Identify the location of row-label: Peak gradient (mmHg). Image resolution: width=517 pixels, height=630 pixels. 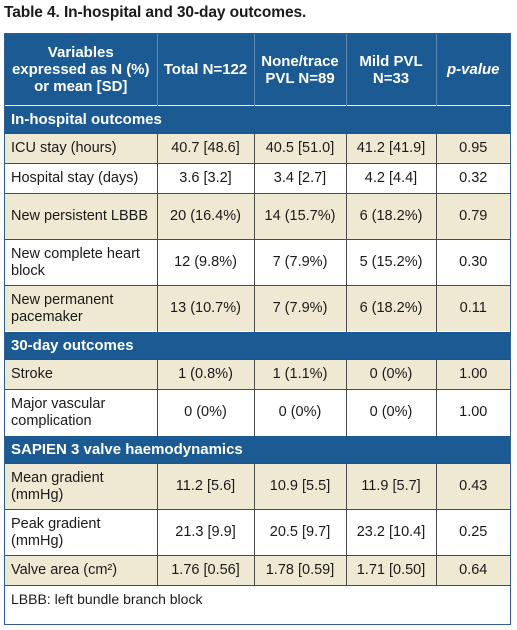
(81, 532).